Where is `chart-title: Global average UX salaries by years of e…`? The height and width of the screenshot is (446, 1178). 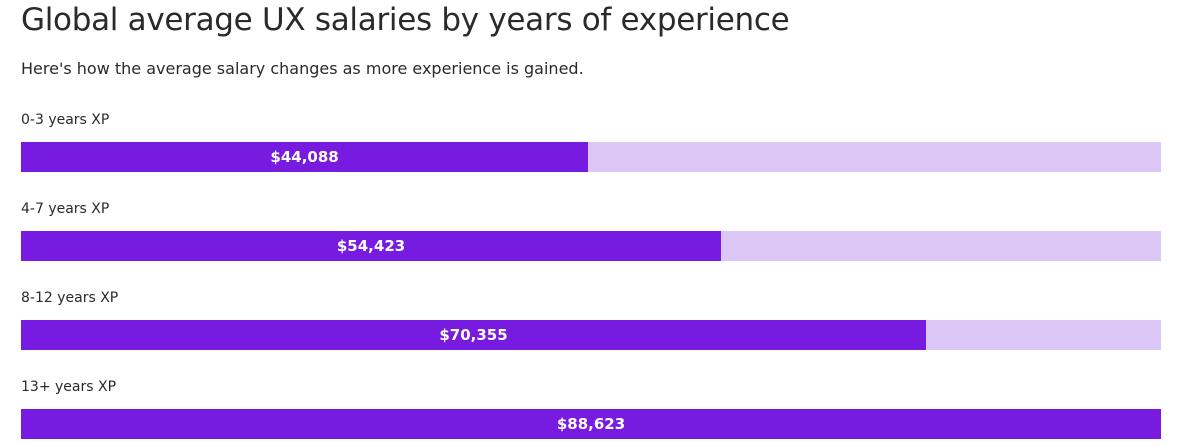 chart-title: Global average UX salaries by years of e… is located at coordinates (405, 20).